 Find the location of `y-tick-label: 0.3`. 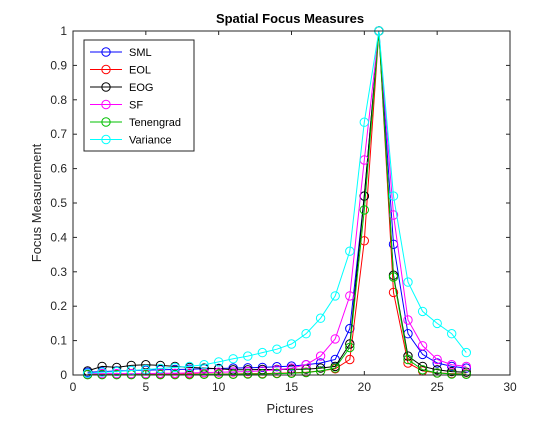

y-tick-label: 0.3 is located at coordinates (58, 272).